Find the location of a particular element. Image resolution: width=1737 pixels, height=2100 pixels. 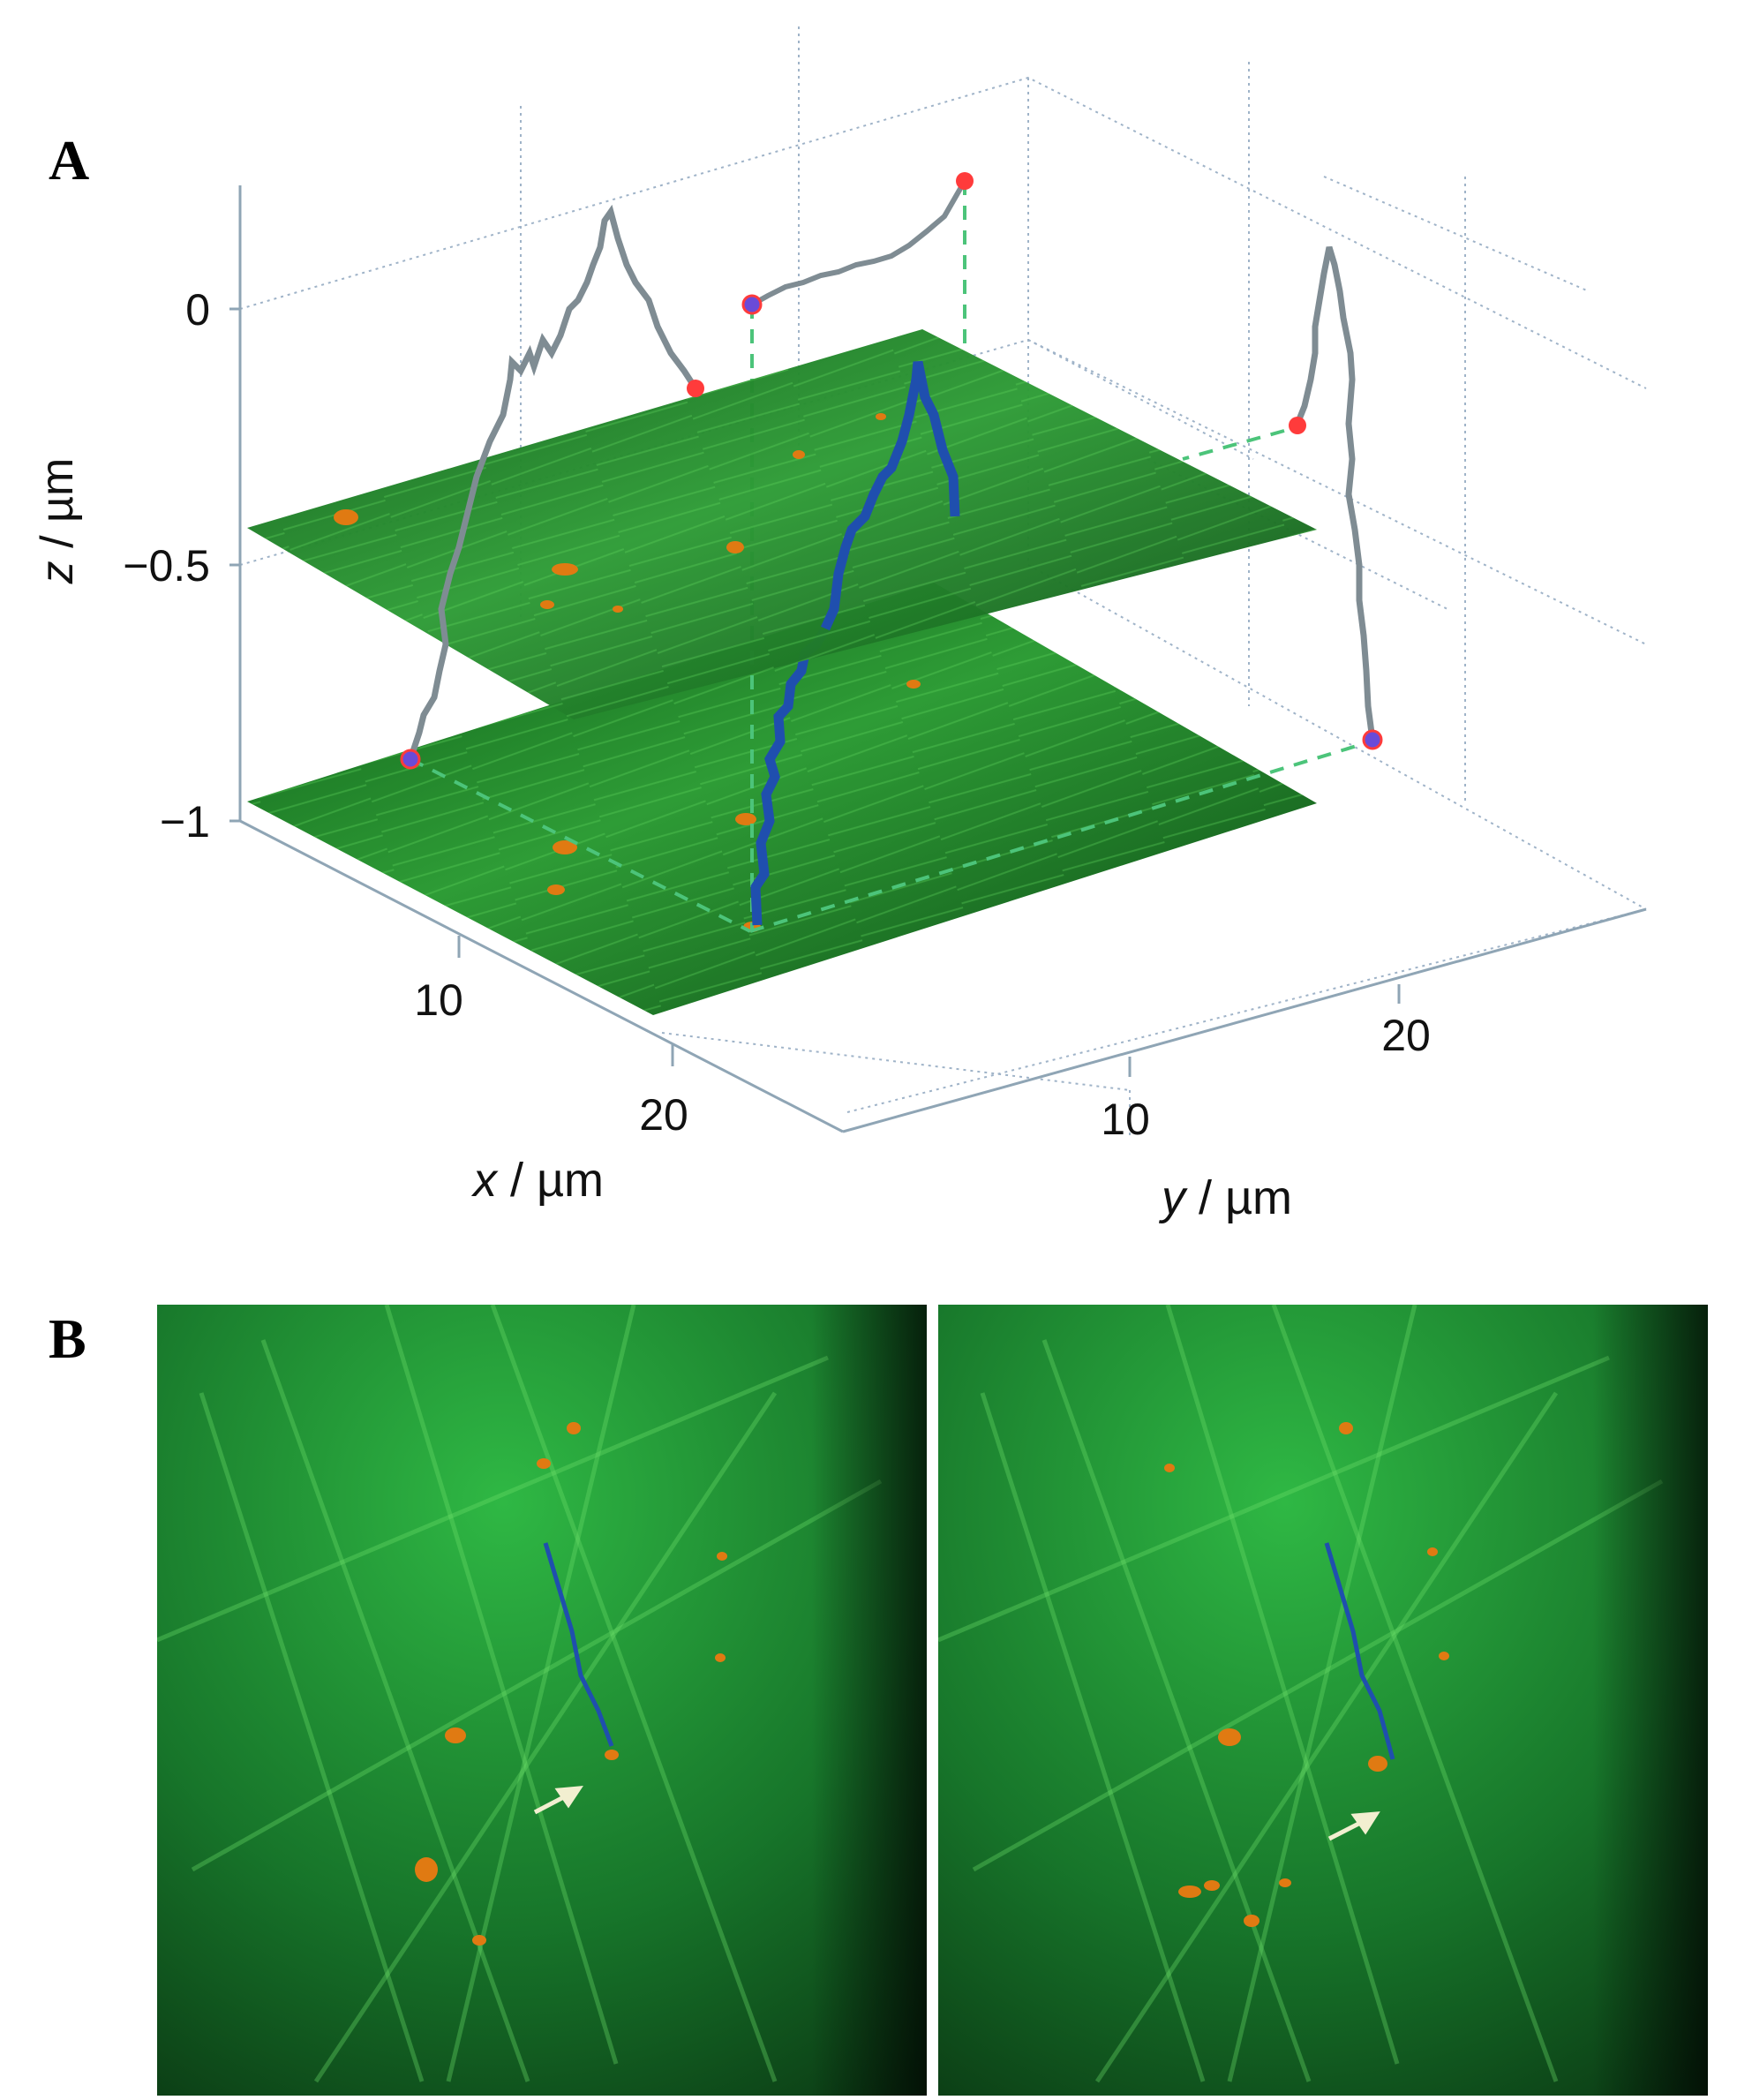

panel-a-label: A is located at coordinates (69, 160).